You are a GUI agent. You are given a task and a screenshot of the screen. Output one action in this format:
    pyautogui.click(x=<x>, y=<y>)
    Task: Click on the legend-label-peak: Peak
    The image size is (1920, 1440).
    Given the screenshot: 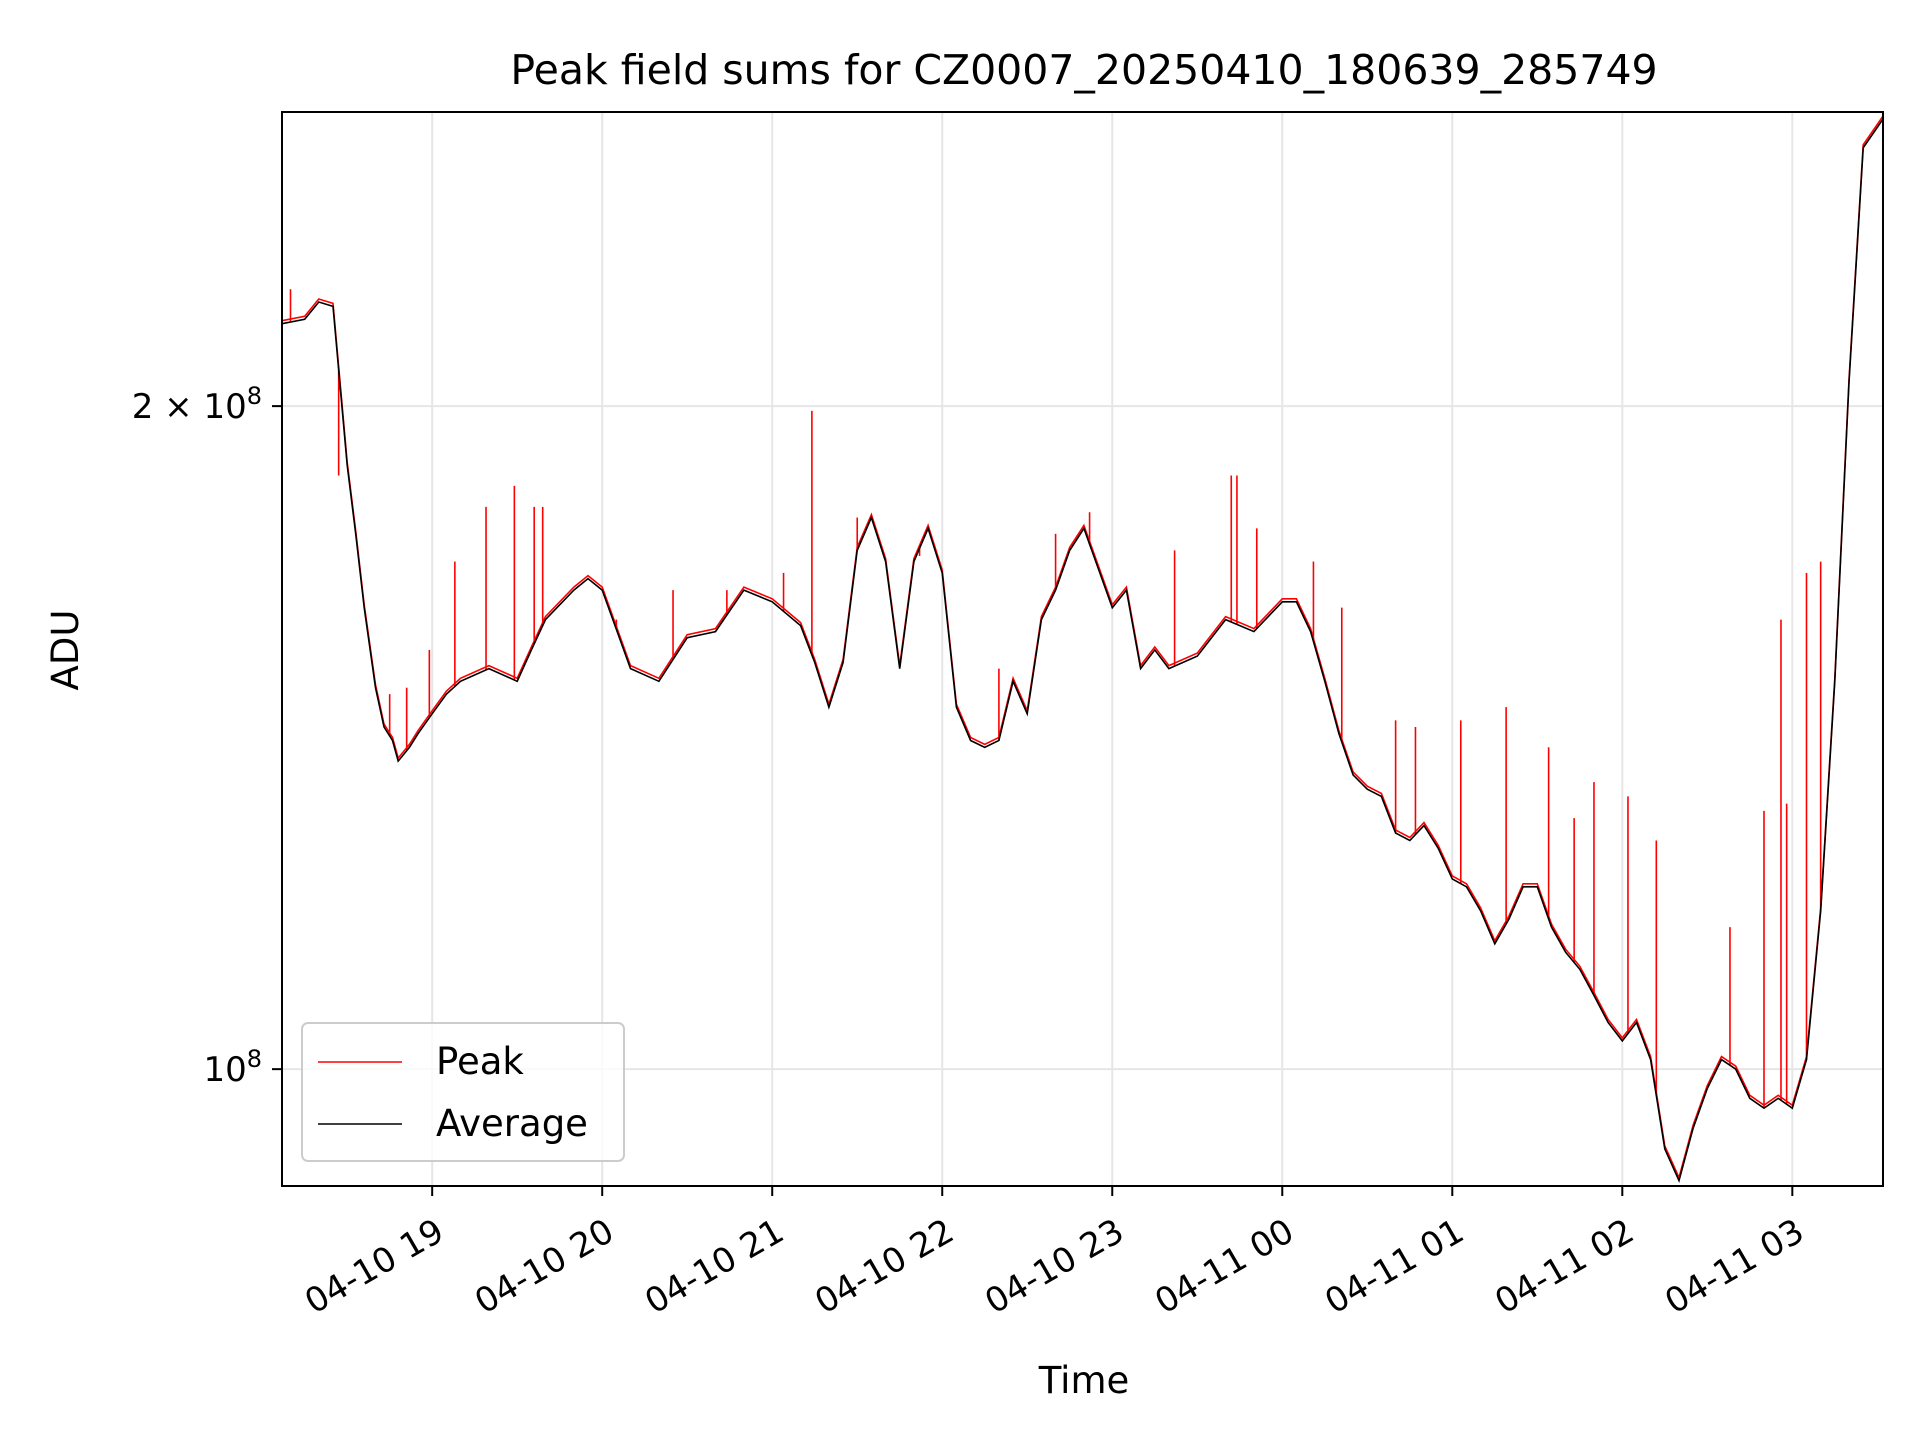 What is the action you would take?
    pyautogui.click(x=480, y=1061)
    